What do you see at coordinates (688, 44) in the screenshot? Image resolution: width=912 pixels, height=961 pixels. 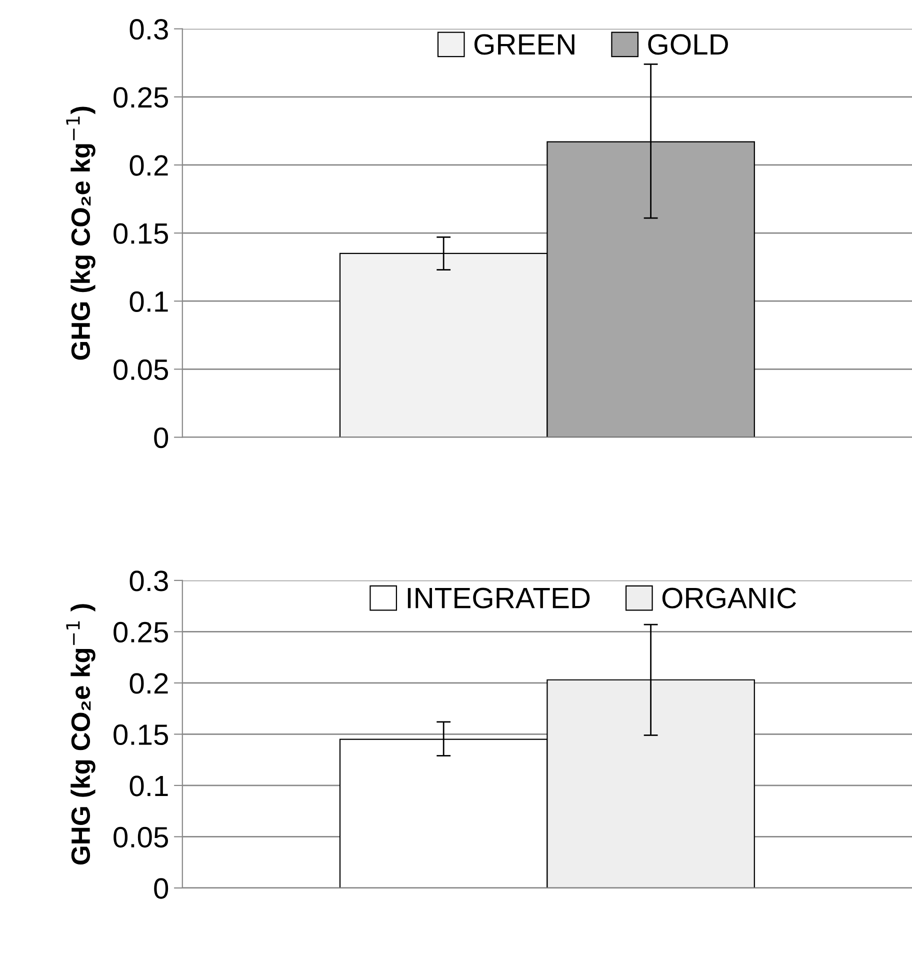 I see `legend-label: GOLD` at bounding box center [688, 44].